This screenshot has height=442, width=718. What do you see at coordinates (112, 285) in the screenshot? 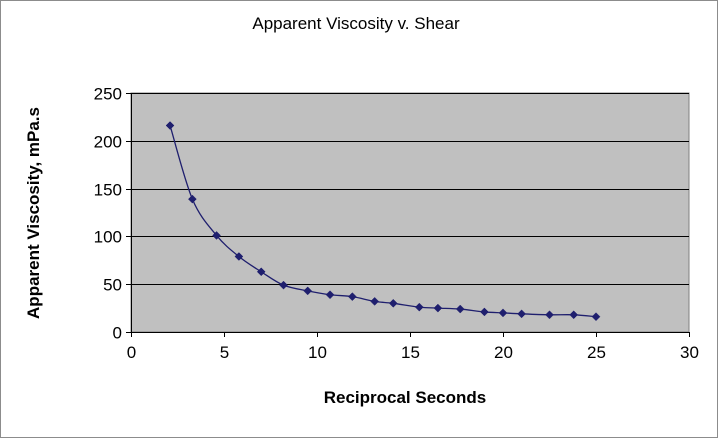
I see `y-tick-label-50: 50` at bounding box center [112, 285].